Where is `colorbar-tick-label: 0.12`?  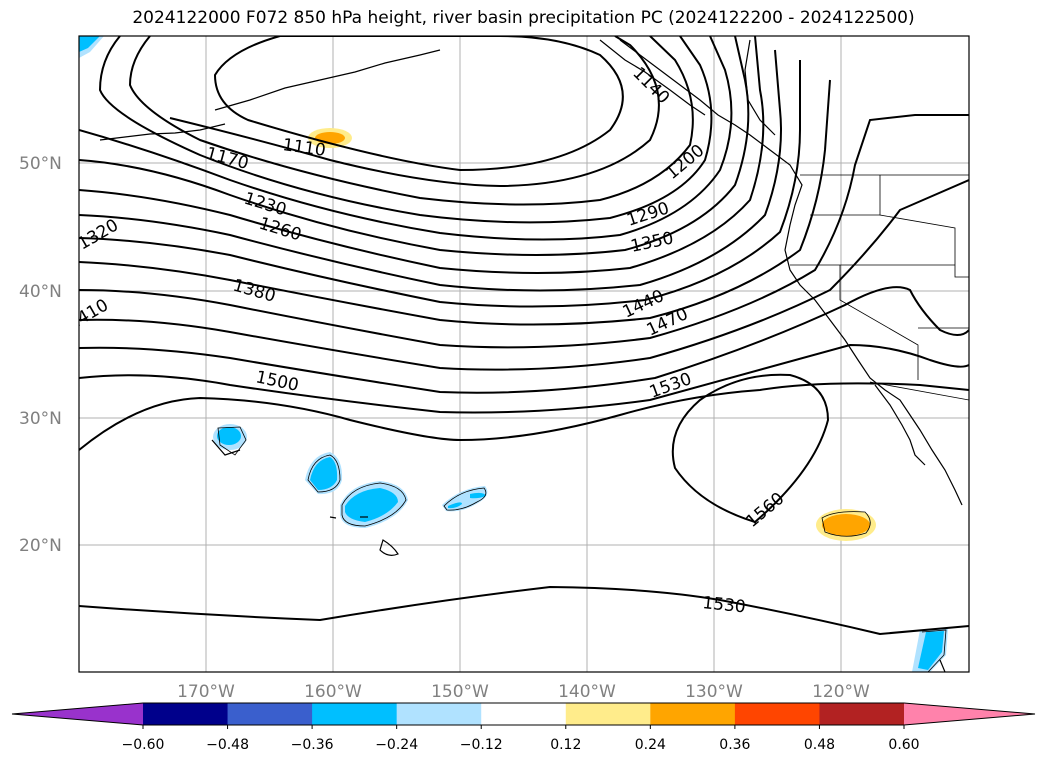
colorbar-tick-label: 0.12 is located at coordinates (565, 745).